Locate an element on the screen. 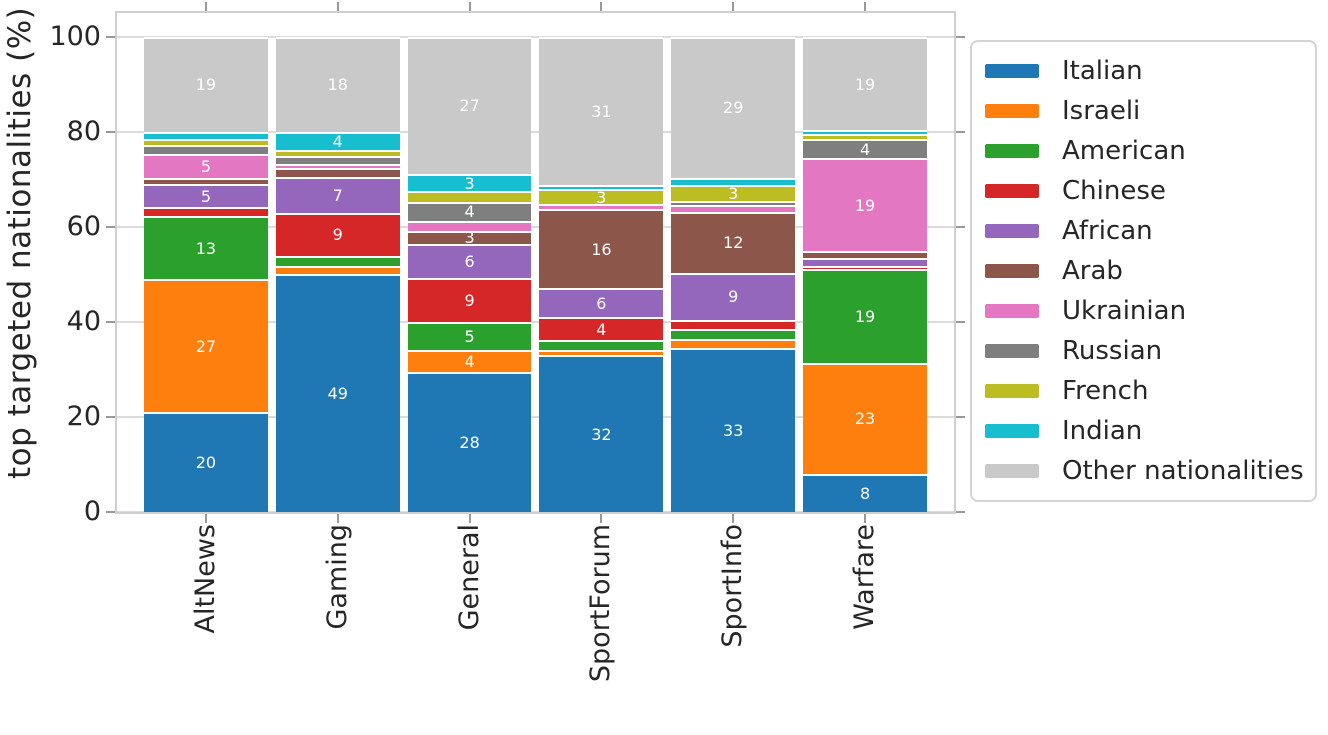  bar-segment-sportinfo-african: 9 is located at coordinates (733, 296).